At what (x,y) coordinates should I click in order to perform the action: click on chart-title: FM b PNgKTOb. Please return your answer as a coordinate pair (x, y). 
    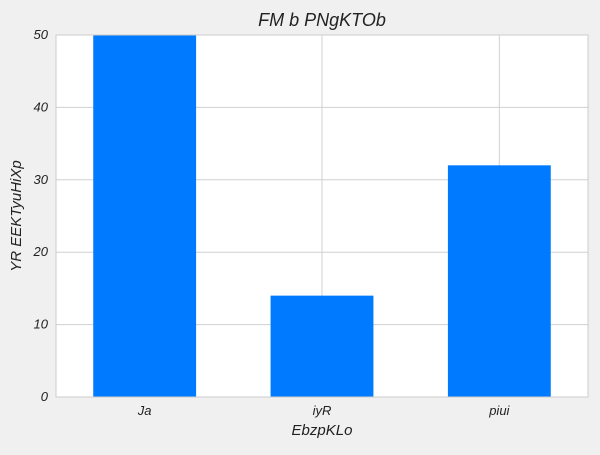
    Looking at the image, I should click on (322, 20).